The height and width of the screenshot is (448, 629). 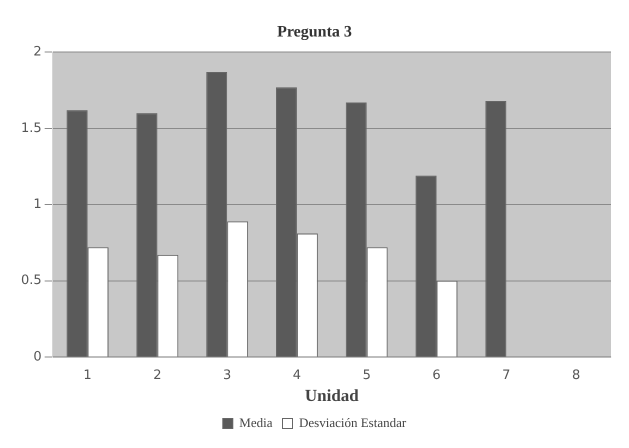 I want to click on x-tick-label: 1, so click(x=87, y=376).